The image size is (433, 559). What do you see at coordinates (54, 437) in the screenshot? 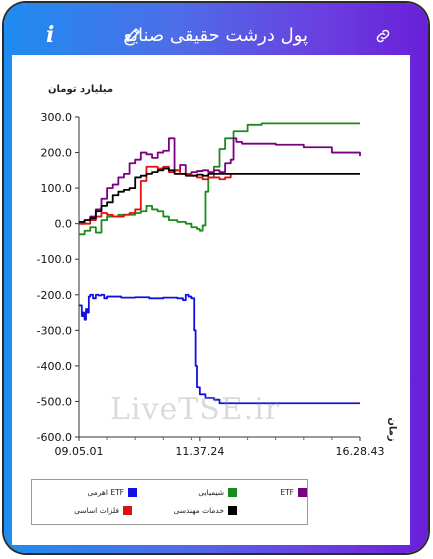
I see `y-tick-label: -600.0` at bounding box center [54, 437].